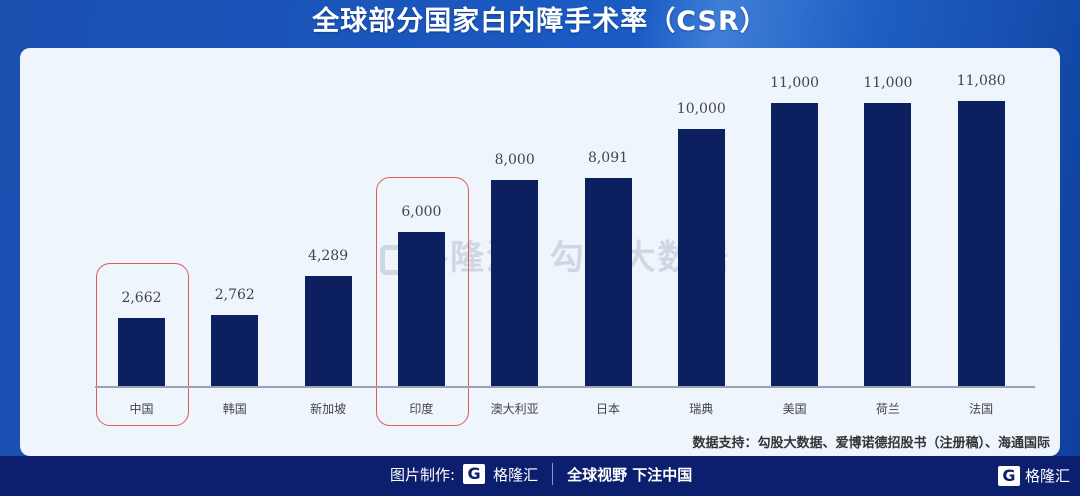 This screenshot has width=1080, height=496. Describe the element at coordinates (234, 409) in the screenshot. I see `category-label: 韩国` at that location.